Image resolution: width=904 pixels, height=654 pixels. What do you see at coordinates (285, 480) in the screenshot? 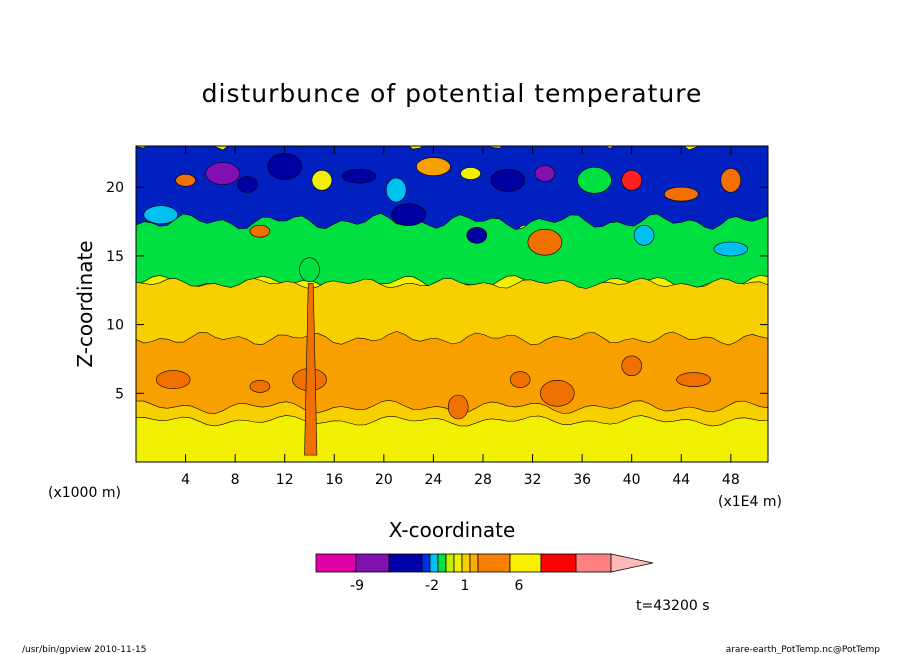
I see `x-tick-label: 12` at bounding box center [285, 480].